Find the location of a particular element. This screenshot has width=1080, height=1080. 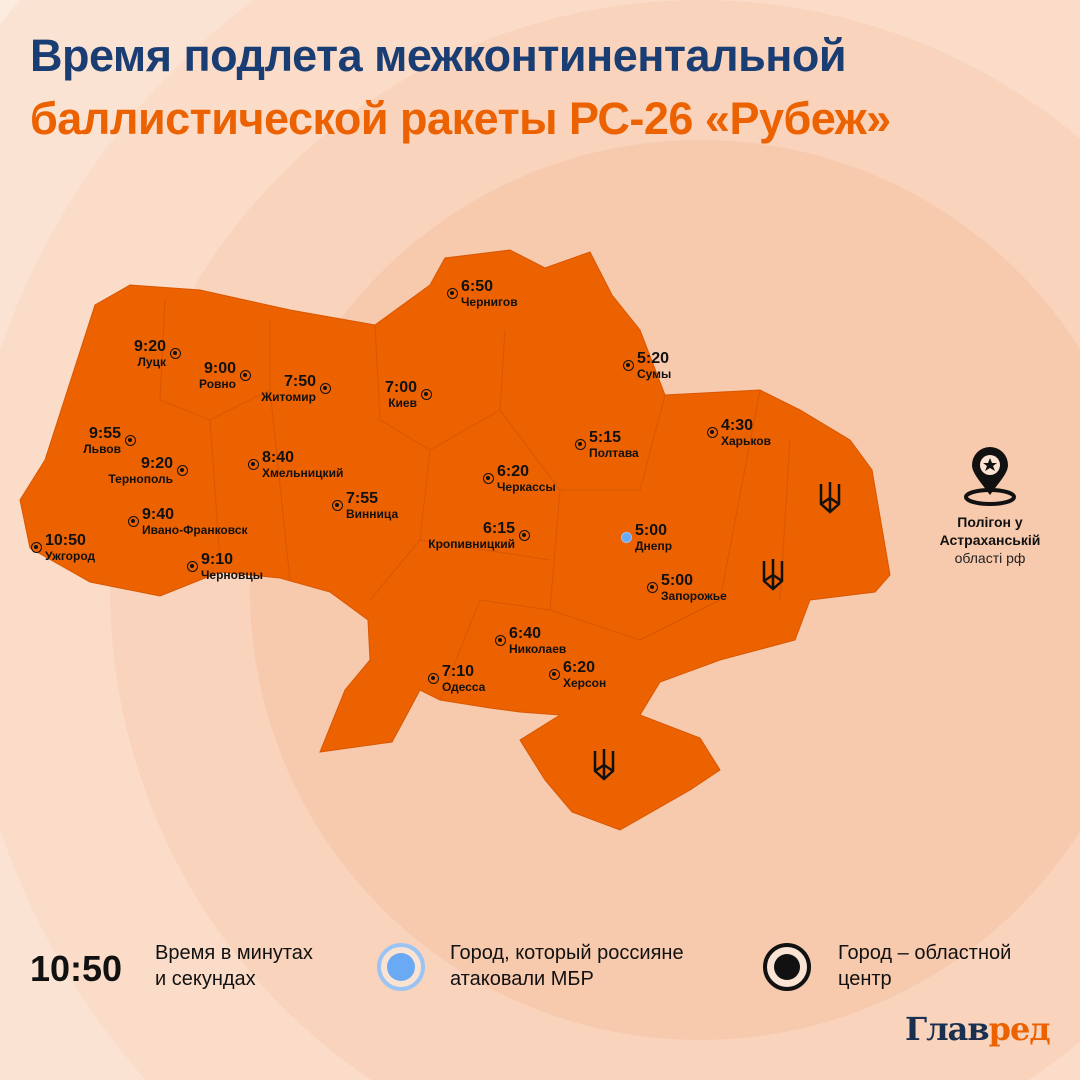

city-label: 9:20 Тернополь is located at coordinates (140, 470).